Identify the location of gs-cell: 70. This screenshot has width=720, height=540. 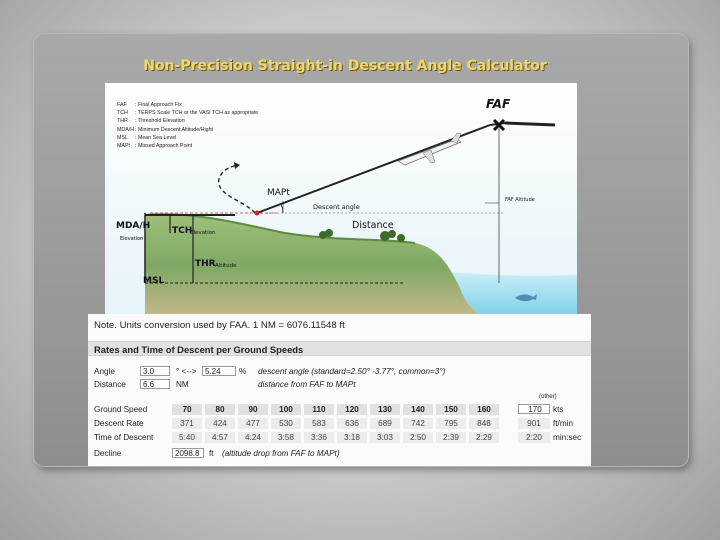
(187, 409).